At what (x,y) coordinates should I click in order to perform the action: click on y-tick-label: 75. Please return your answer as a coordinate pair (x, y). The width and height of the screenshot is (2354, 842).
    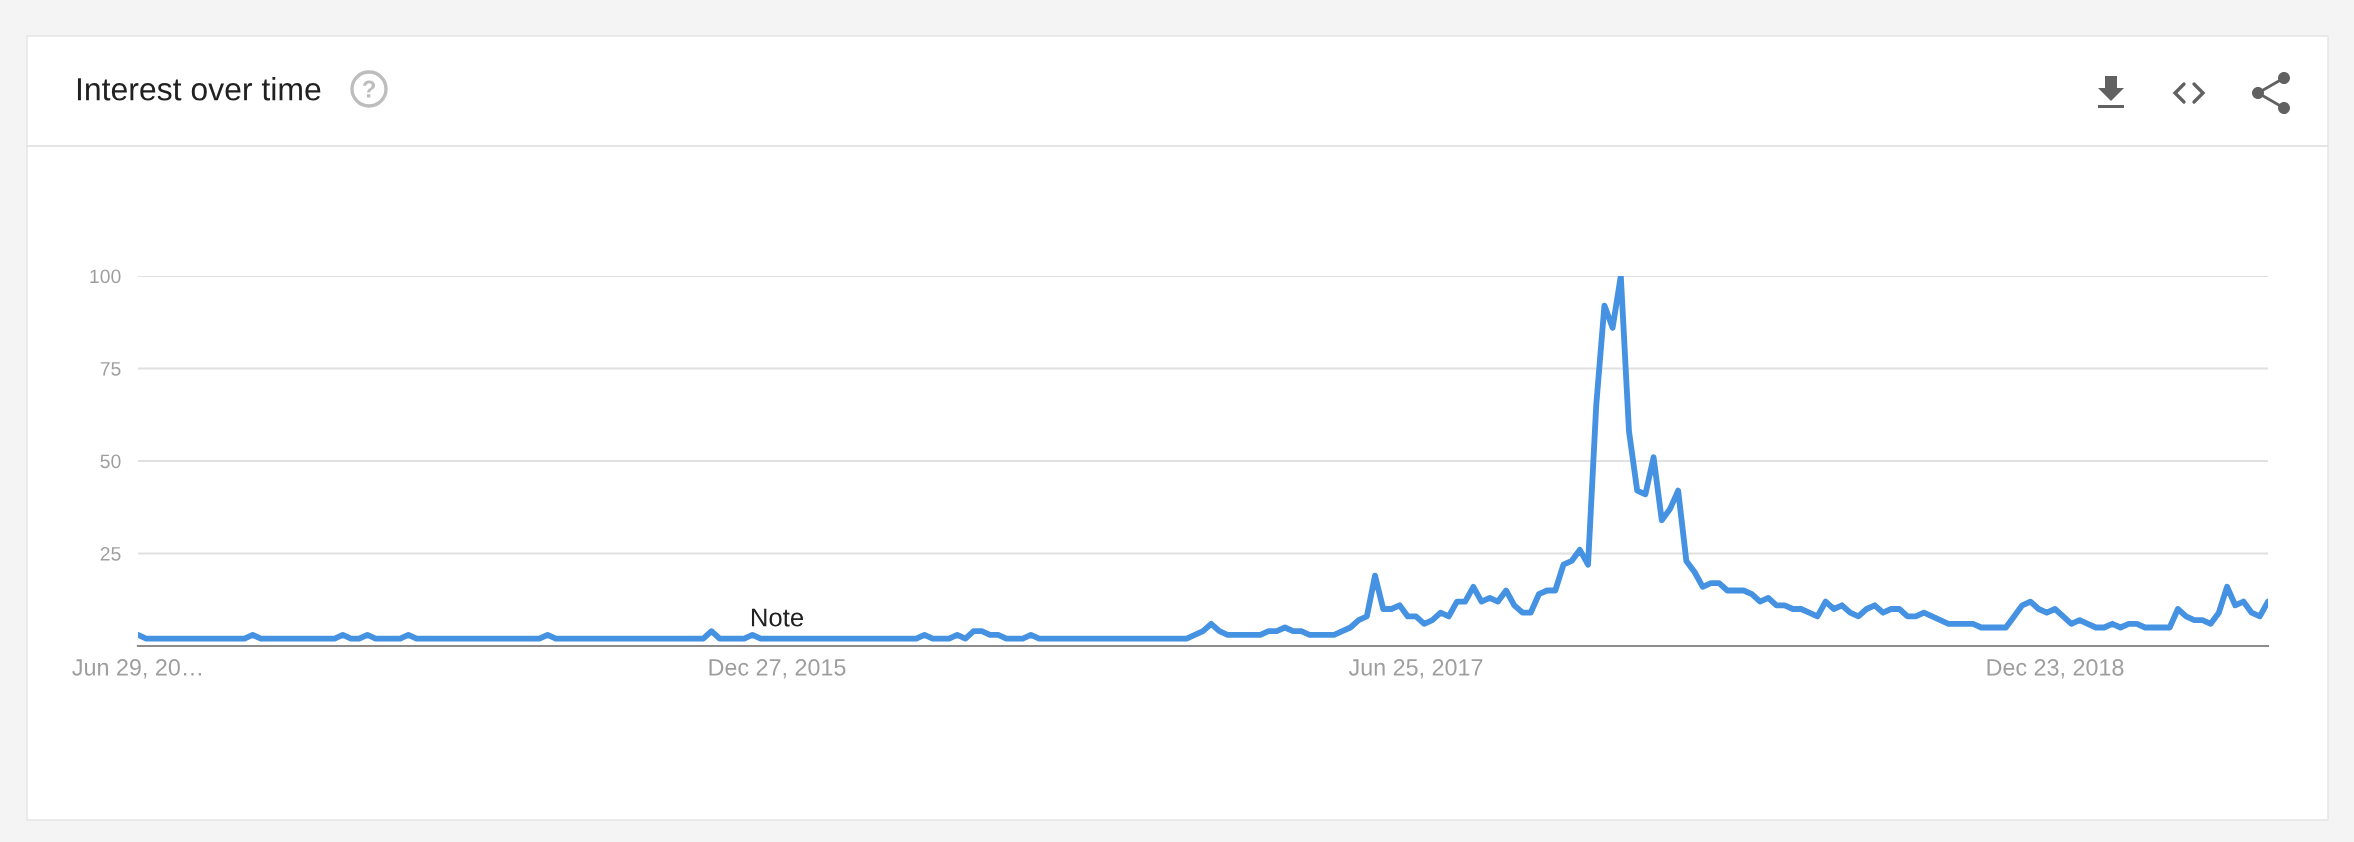
    Looking at the image, I should click on (110, 369).